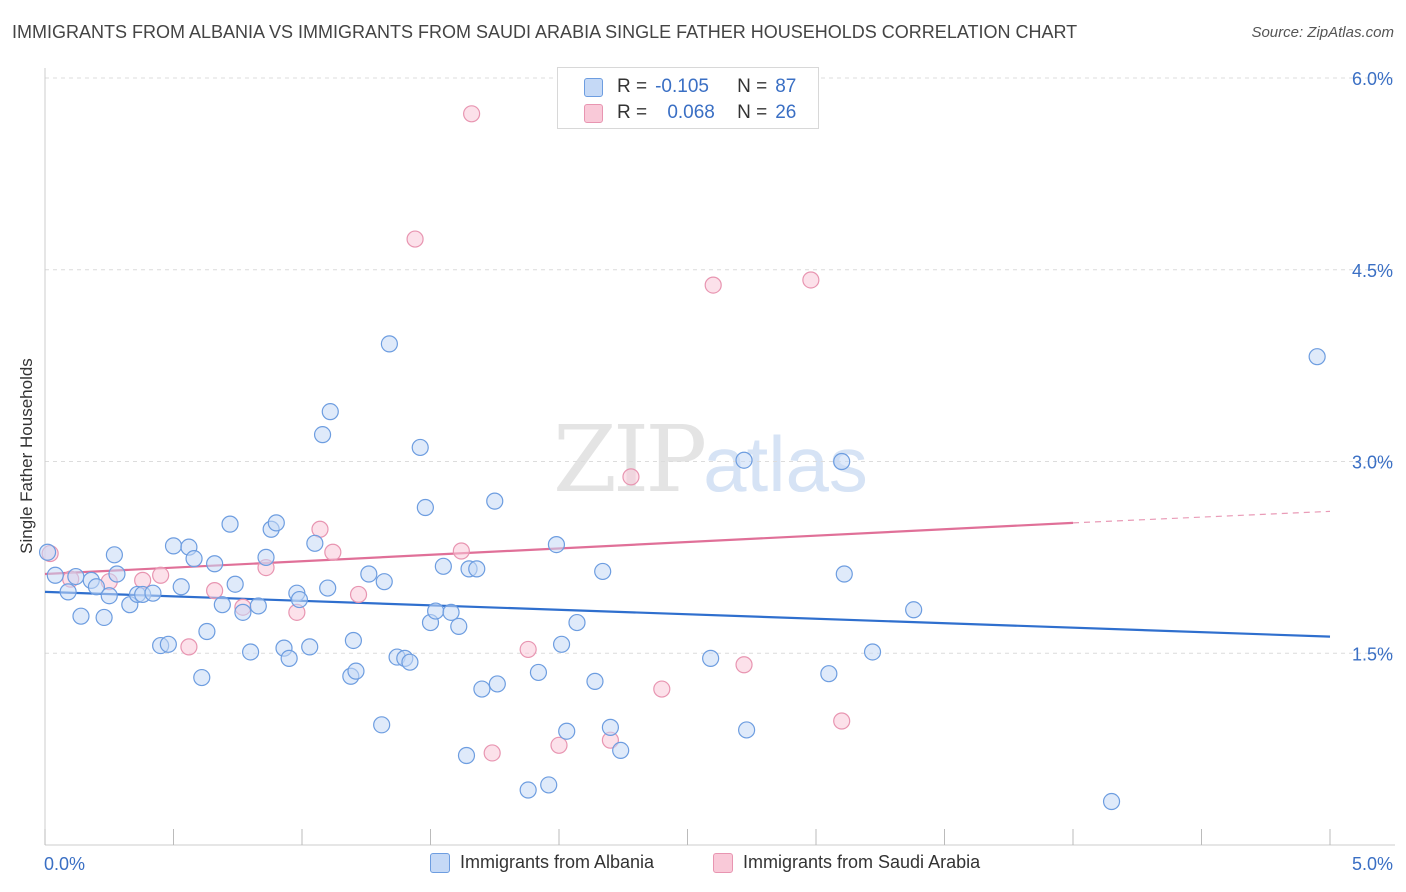 This screenshot has height=892, width=1406. I want to click on bottom-legend-label-albania: Immigrants from Albania, so click(557, 862).